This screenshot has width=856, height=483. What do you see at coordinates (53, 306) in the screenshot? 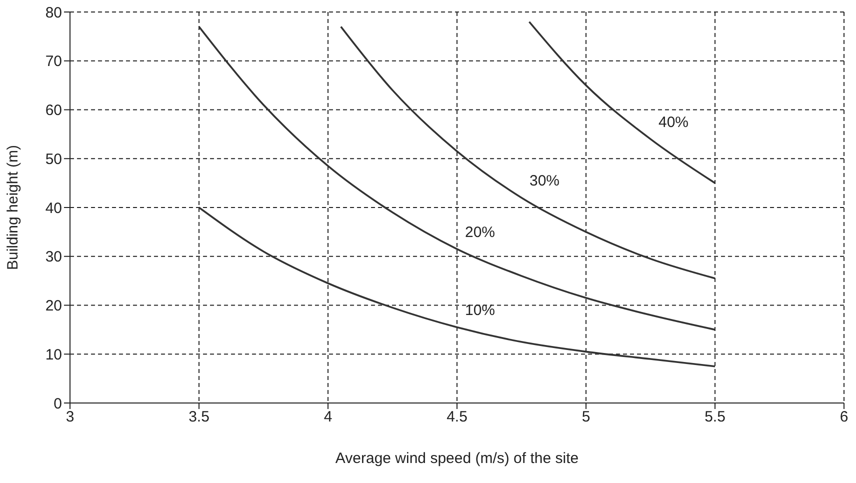
I see `y-tick-label: 20` at bounding box center [53, 306].